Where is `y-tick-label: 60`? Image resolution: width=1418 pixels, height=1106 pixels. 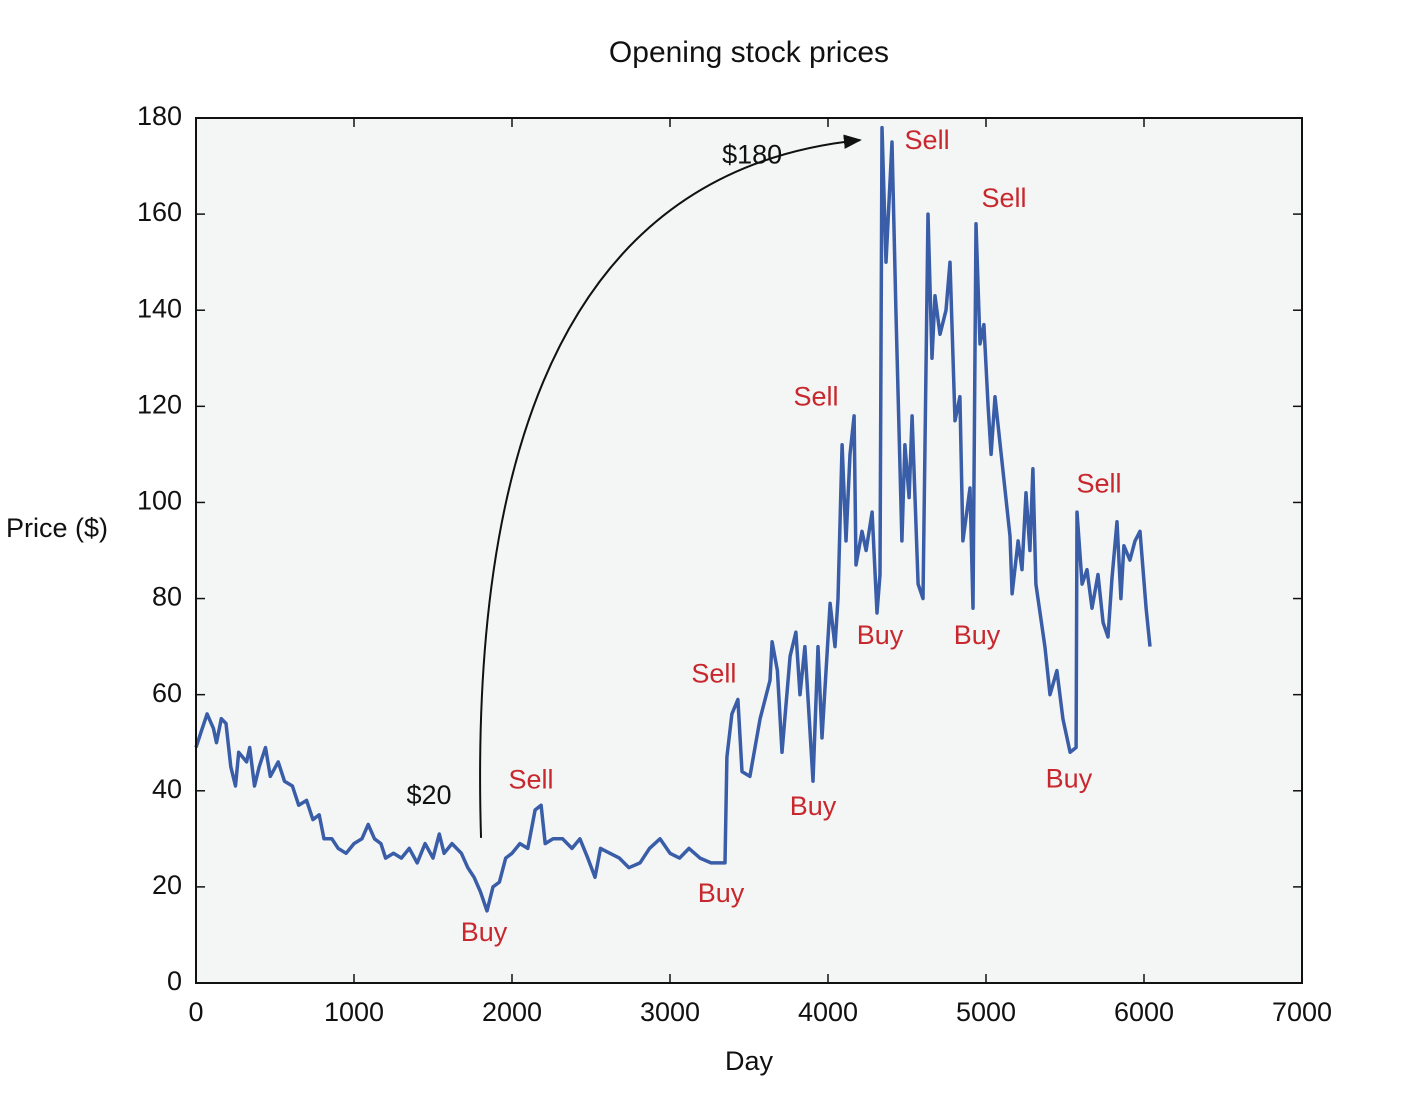
y-tick-label: 60 is located at coordinates (167, 693).